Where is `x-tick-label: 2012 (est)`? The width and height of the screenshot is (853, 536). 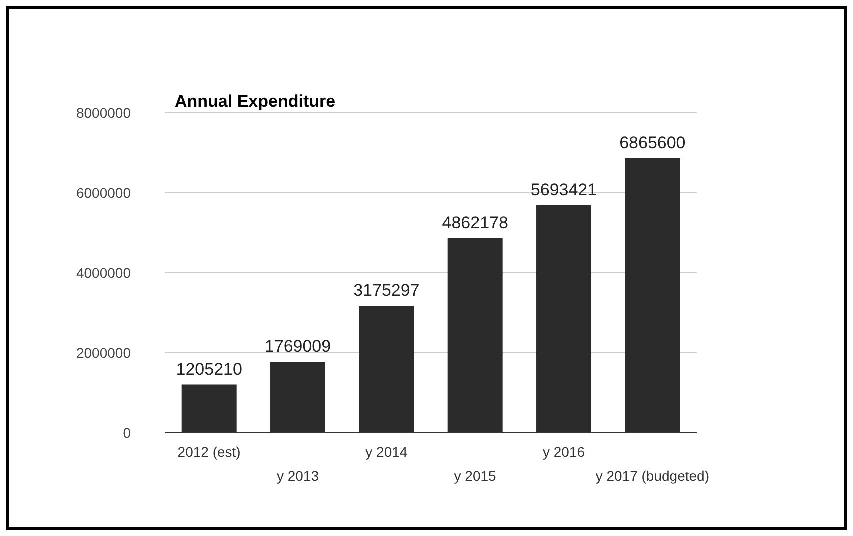
x-tick-label: 2012 (est) is located at coordinates (209, 452).